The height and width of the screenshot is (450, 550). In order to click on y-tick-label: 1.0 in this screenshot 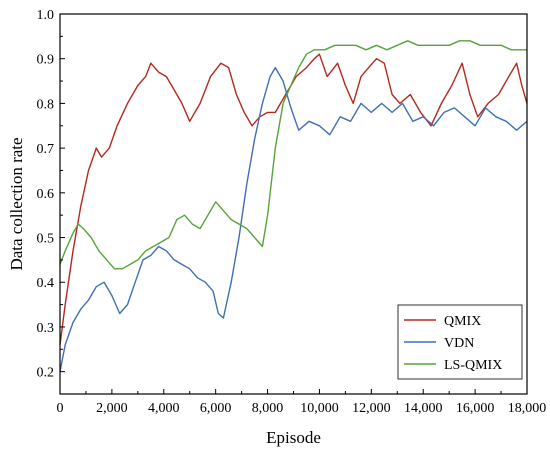, I will do `click(46, 15)`.